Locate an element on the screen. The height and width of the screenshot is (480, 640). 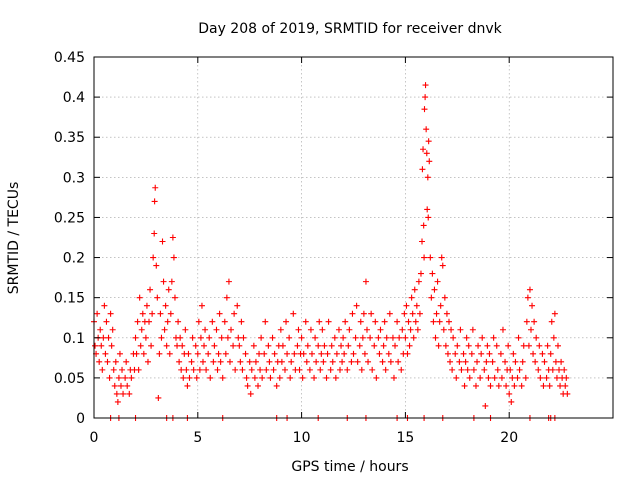
x-tick-label: 5 is located at coordinates (197, 438).